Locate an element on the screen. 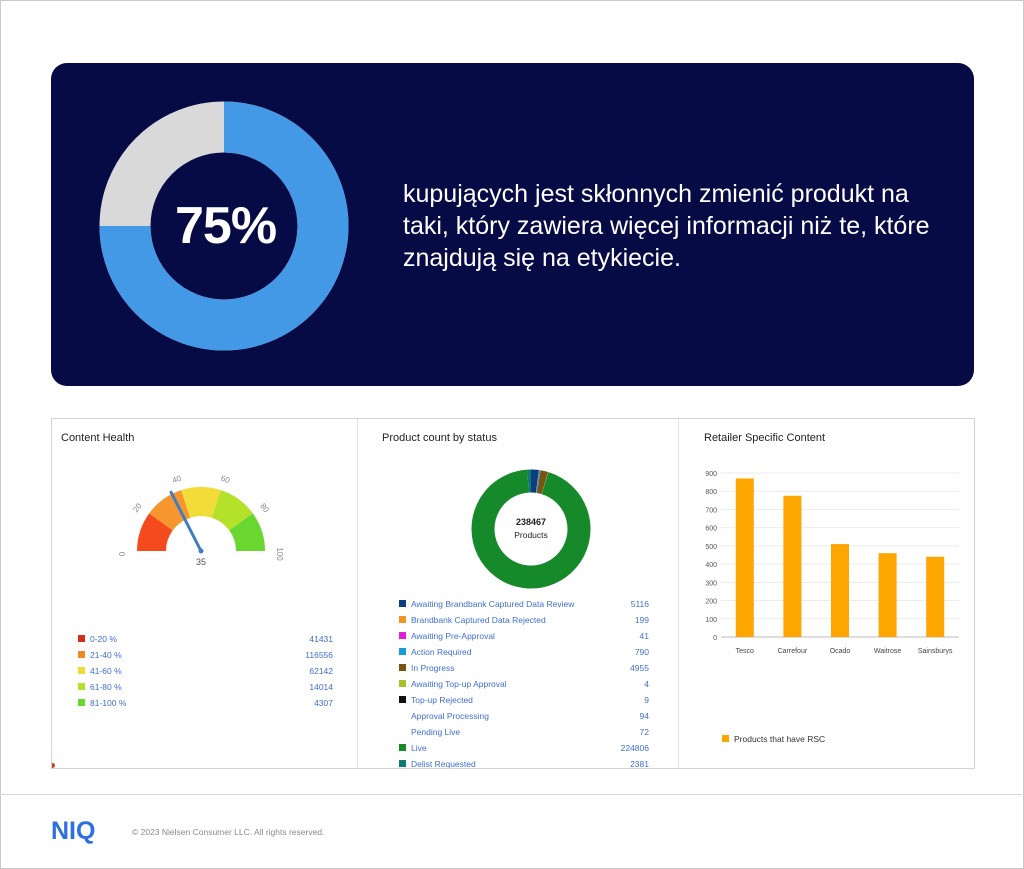 This screenshot has width=1024, height=869. gauge-tick-label: 100 is located at coordinates (279, 554).